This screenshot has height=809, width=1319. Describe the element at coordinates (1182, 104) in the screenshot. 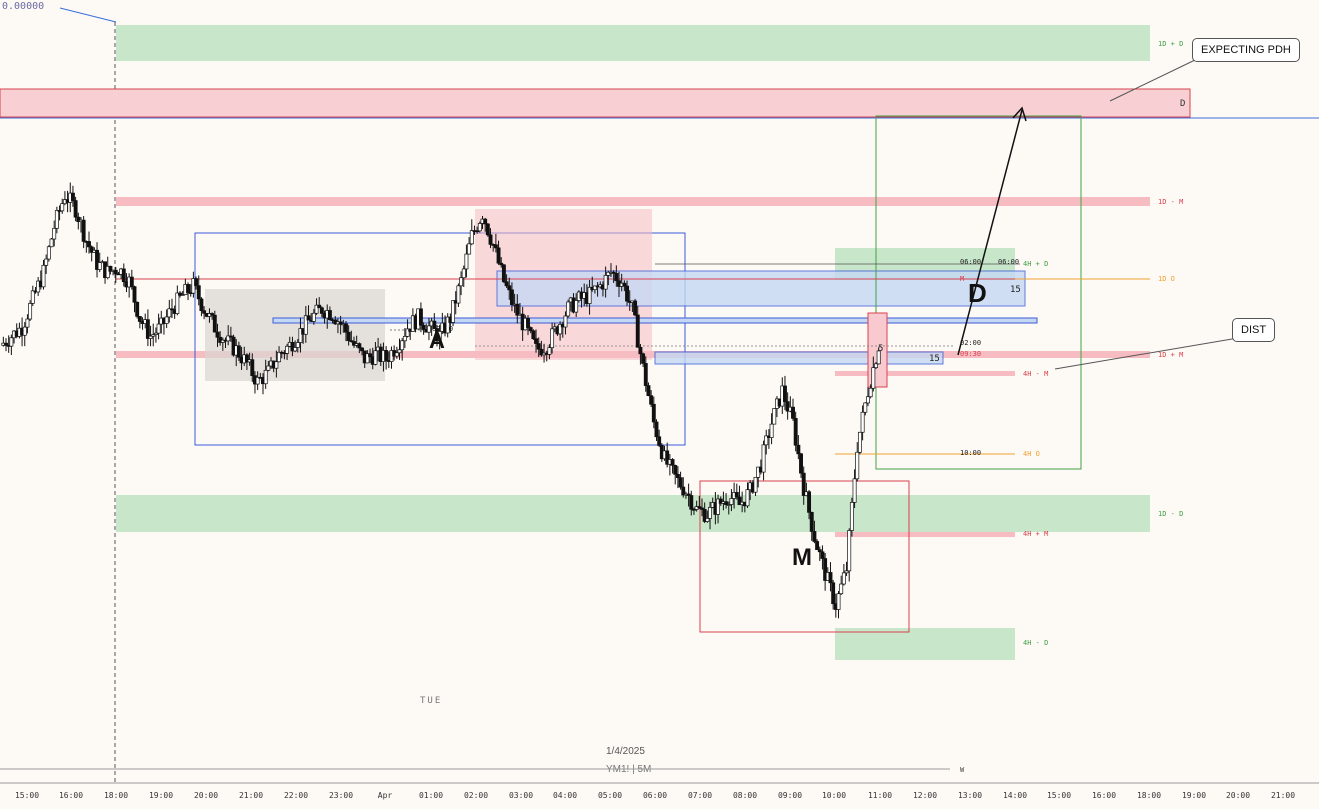

I see `zone-label-pdh-d: D` at that location.